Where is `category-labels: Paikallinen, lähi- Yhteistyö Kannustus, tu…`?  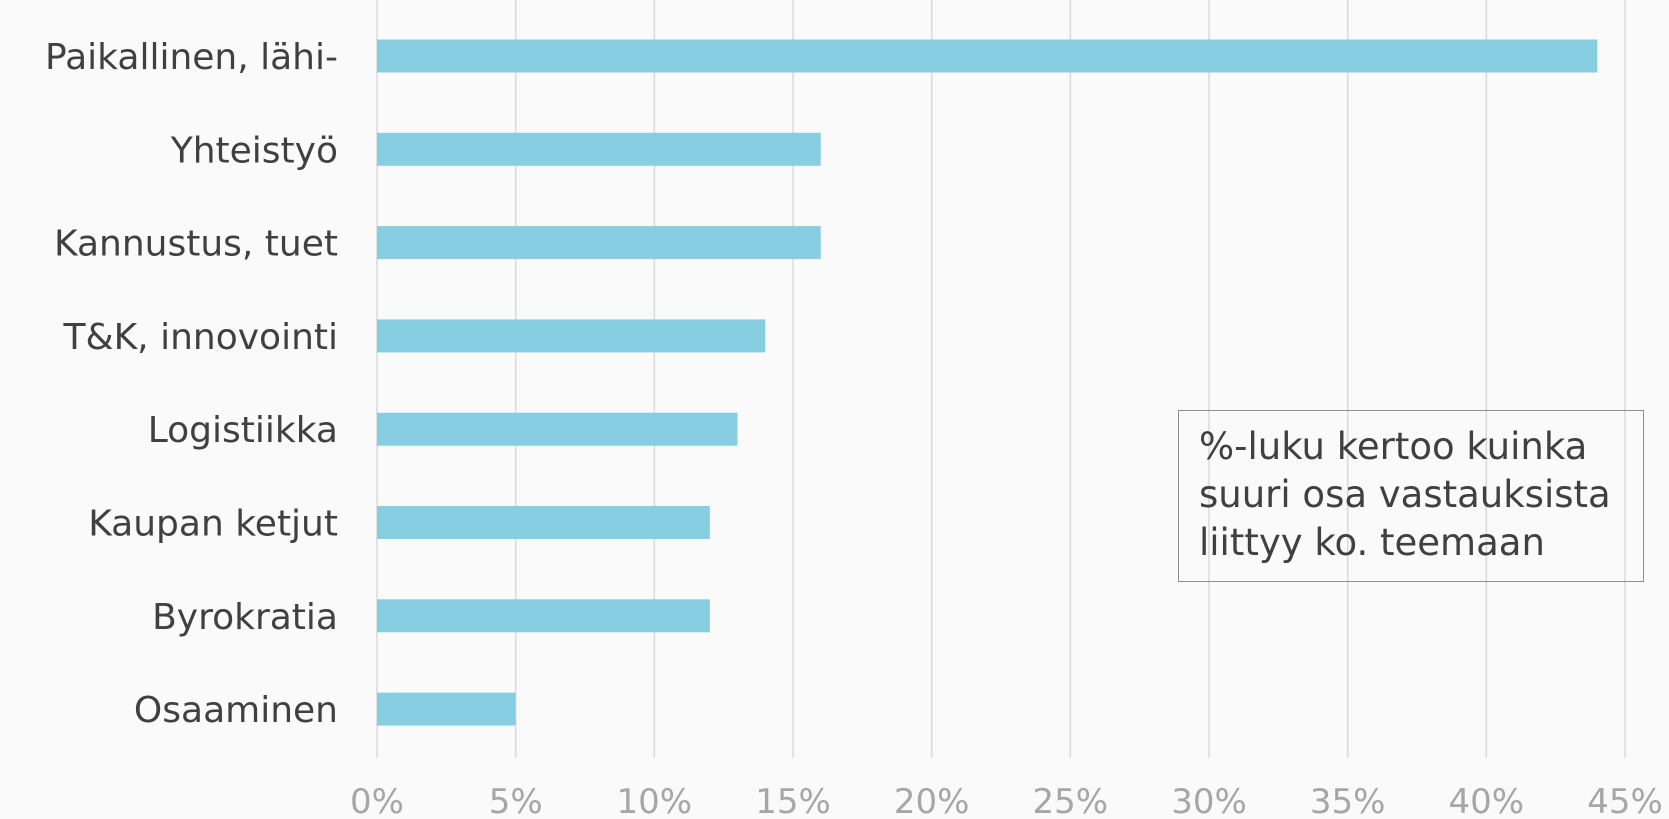 category-labels: Paikallinen, lähi- Yhteistyö Kannustus, tu… is located at coordinates (191, 384).